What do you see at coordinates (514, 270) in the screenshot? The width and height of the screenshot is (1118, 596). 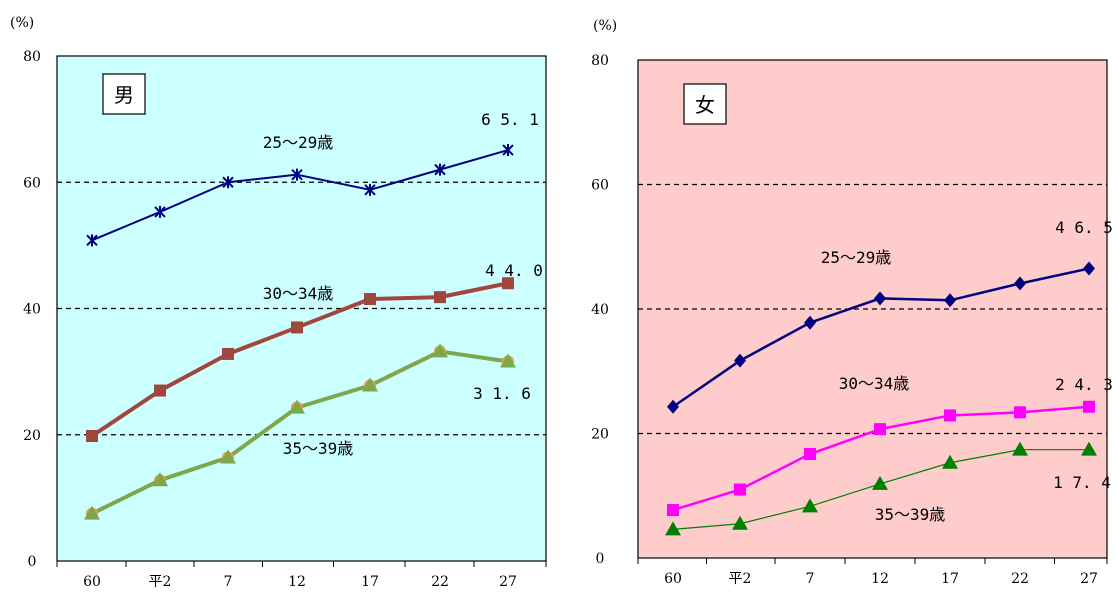 I see `value-annotation: 4 4. 0` at bounding box center [514, 270].